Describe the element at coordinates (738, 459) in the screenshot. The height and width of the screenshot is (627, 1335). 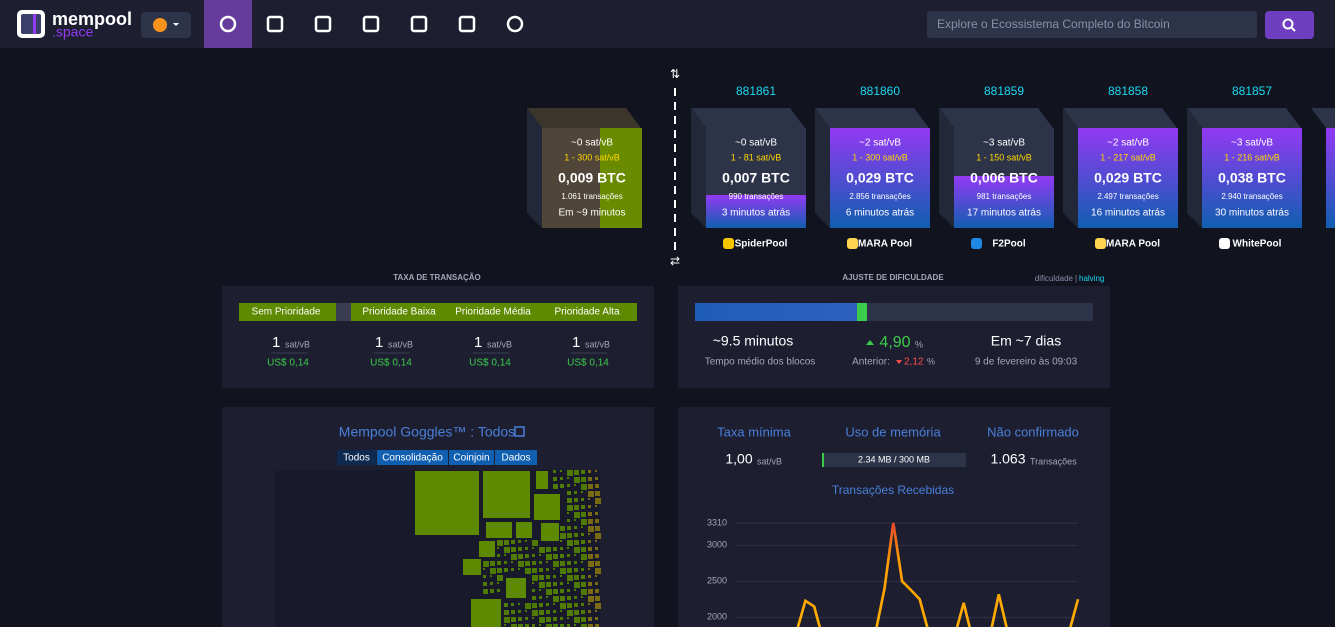
I see `stat-value: 1,00` at that location.